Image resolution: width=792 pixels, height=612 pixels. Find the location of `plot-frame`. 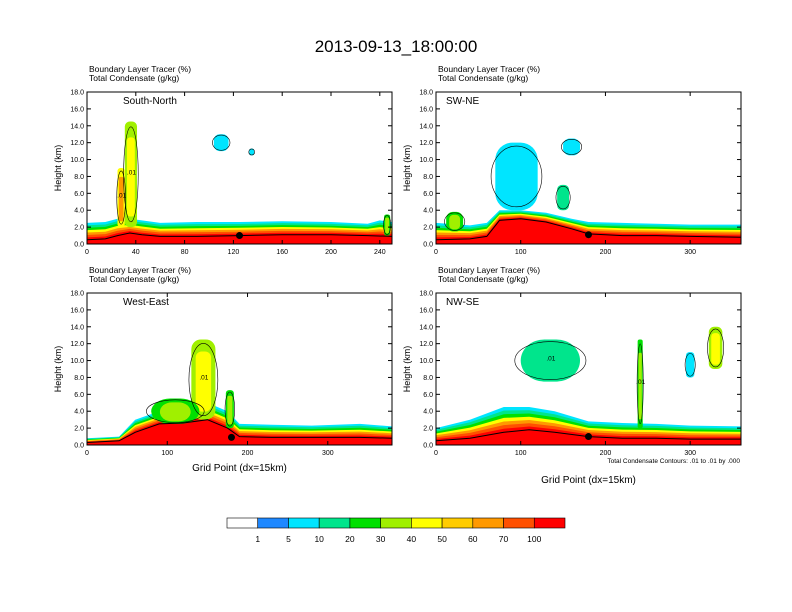

plot-frame is located at coordinates (239, 168).